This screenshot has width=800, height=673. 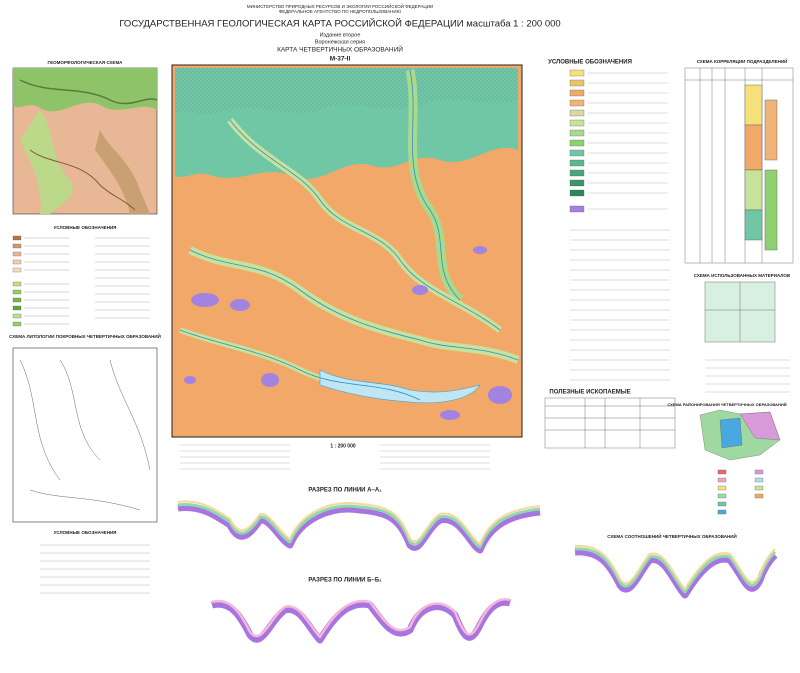 I want to click on panel-title: СХЕМА ИСПОЛЬЗОВАННЫХ МАТЕРИАЛОВ, so click(x=742, y=275).